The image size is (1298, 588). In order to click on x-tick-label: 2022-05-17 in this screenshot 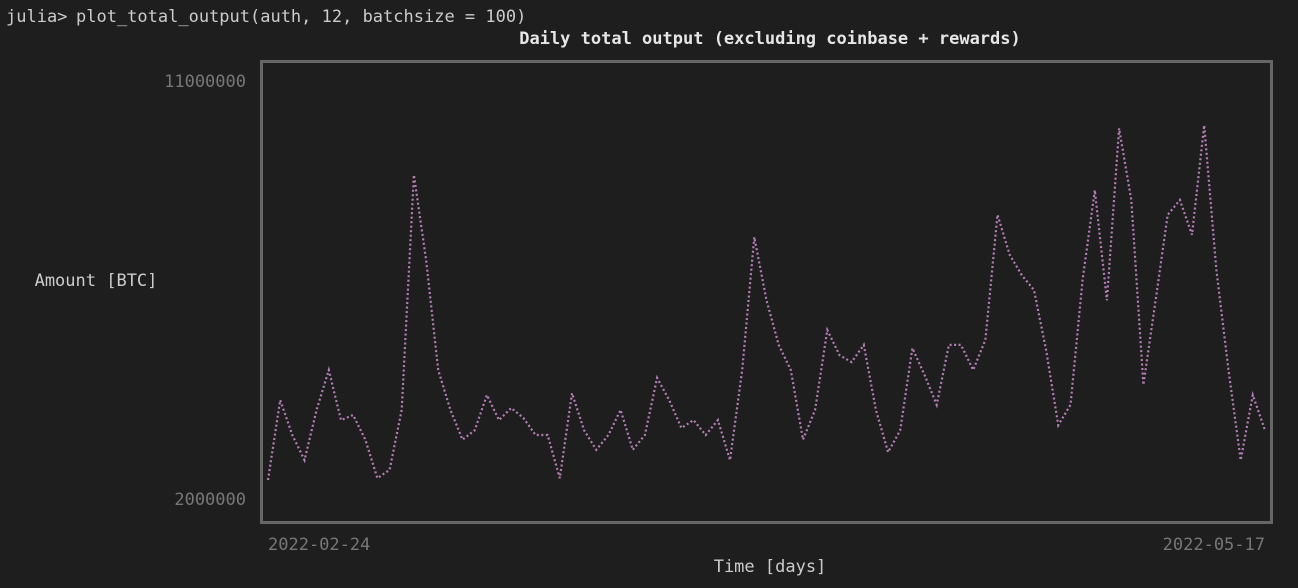, I will do `click(1214, 545)`.